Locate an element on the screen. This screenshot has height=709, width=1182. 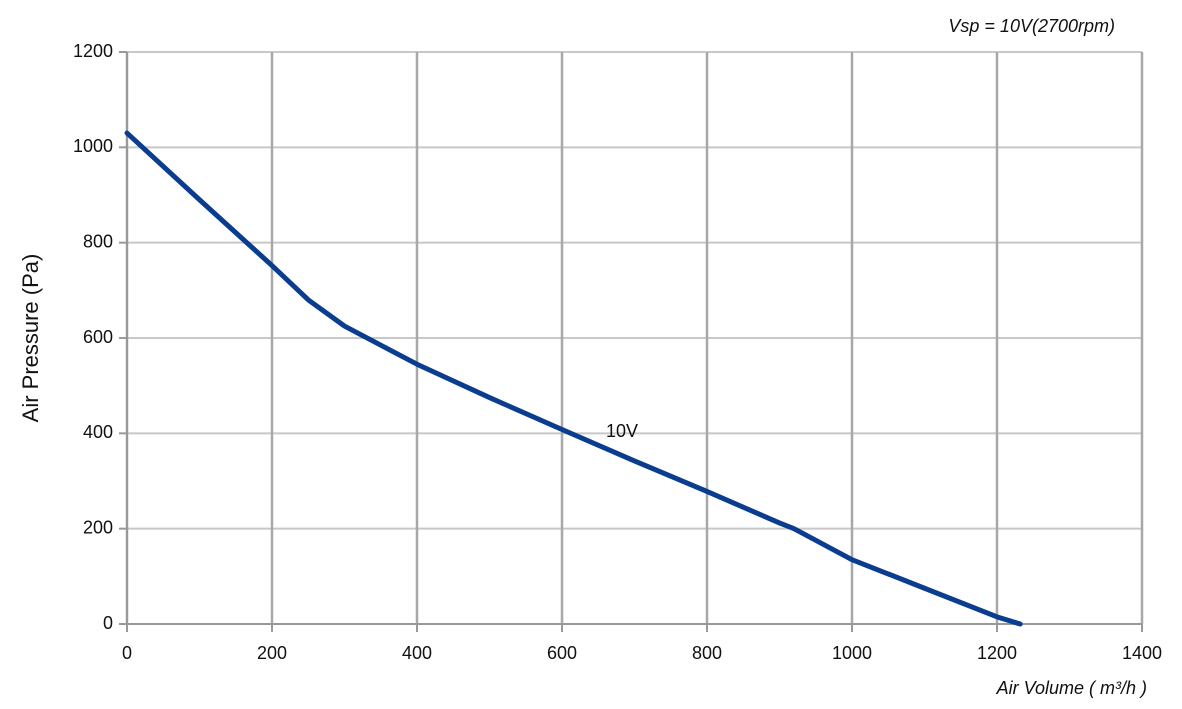
y-tick-label: 200 is located at coordinates (98, 527).